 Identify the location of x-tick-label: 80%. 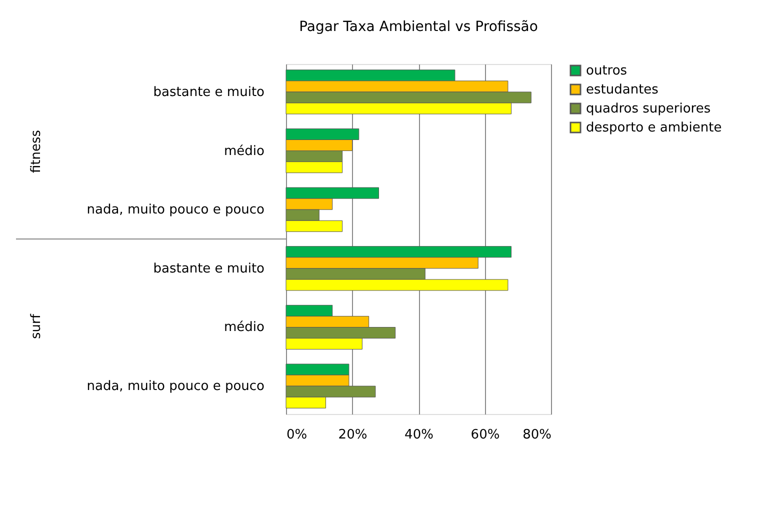
(537, 435).